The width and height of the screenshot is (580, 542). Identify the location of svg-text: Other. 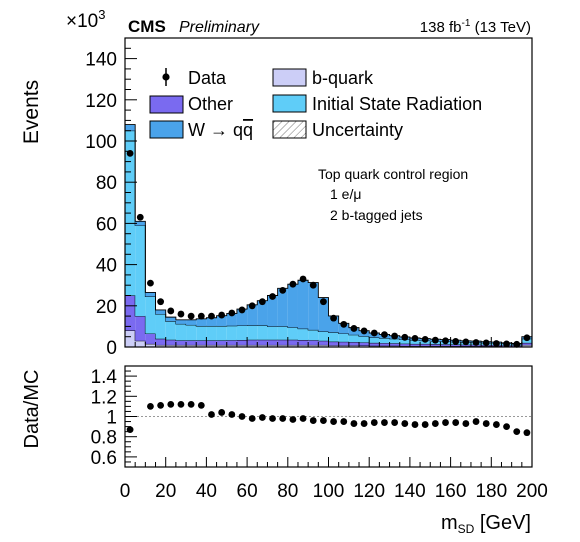
(210, 104).